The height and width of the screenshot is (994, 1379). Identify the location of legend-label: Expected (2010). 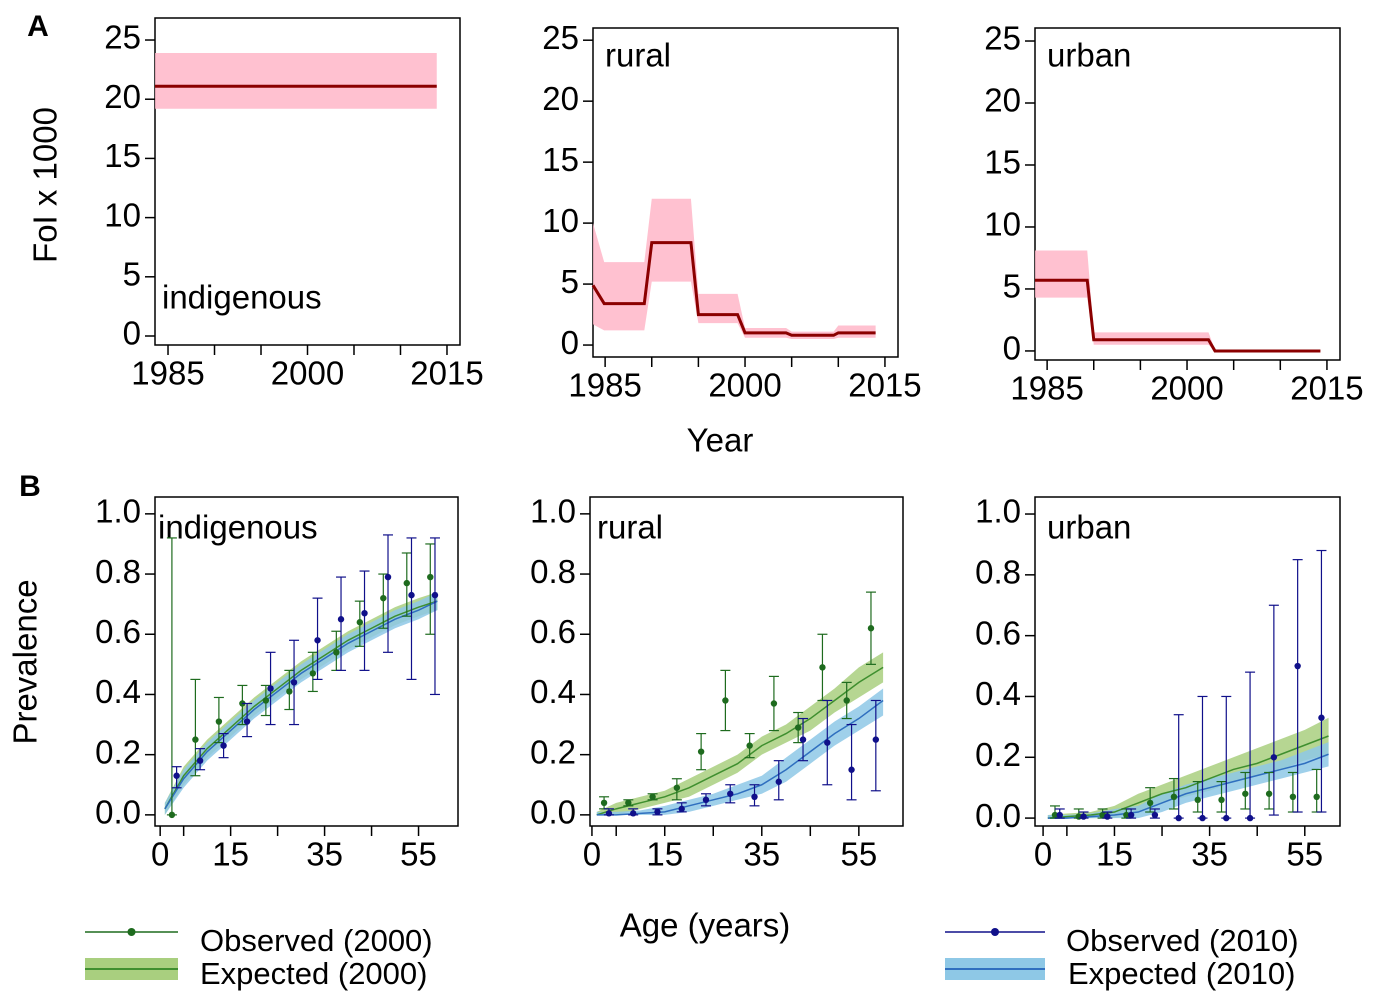
(1181, 973).